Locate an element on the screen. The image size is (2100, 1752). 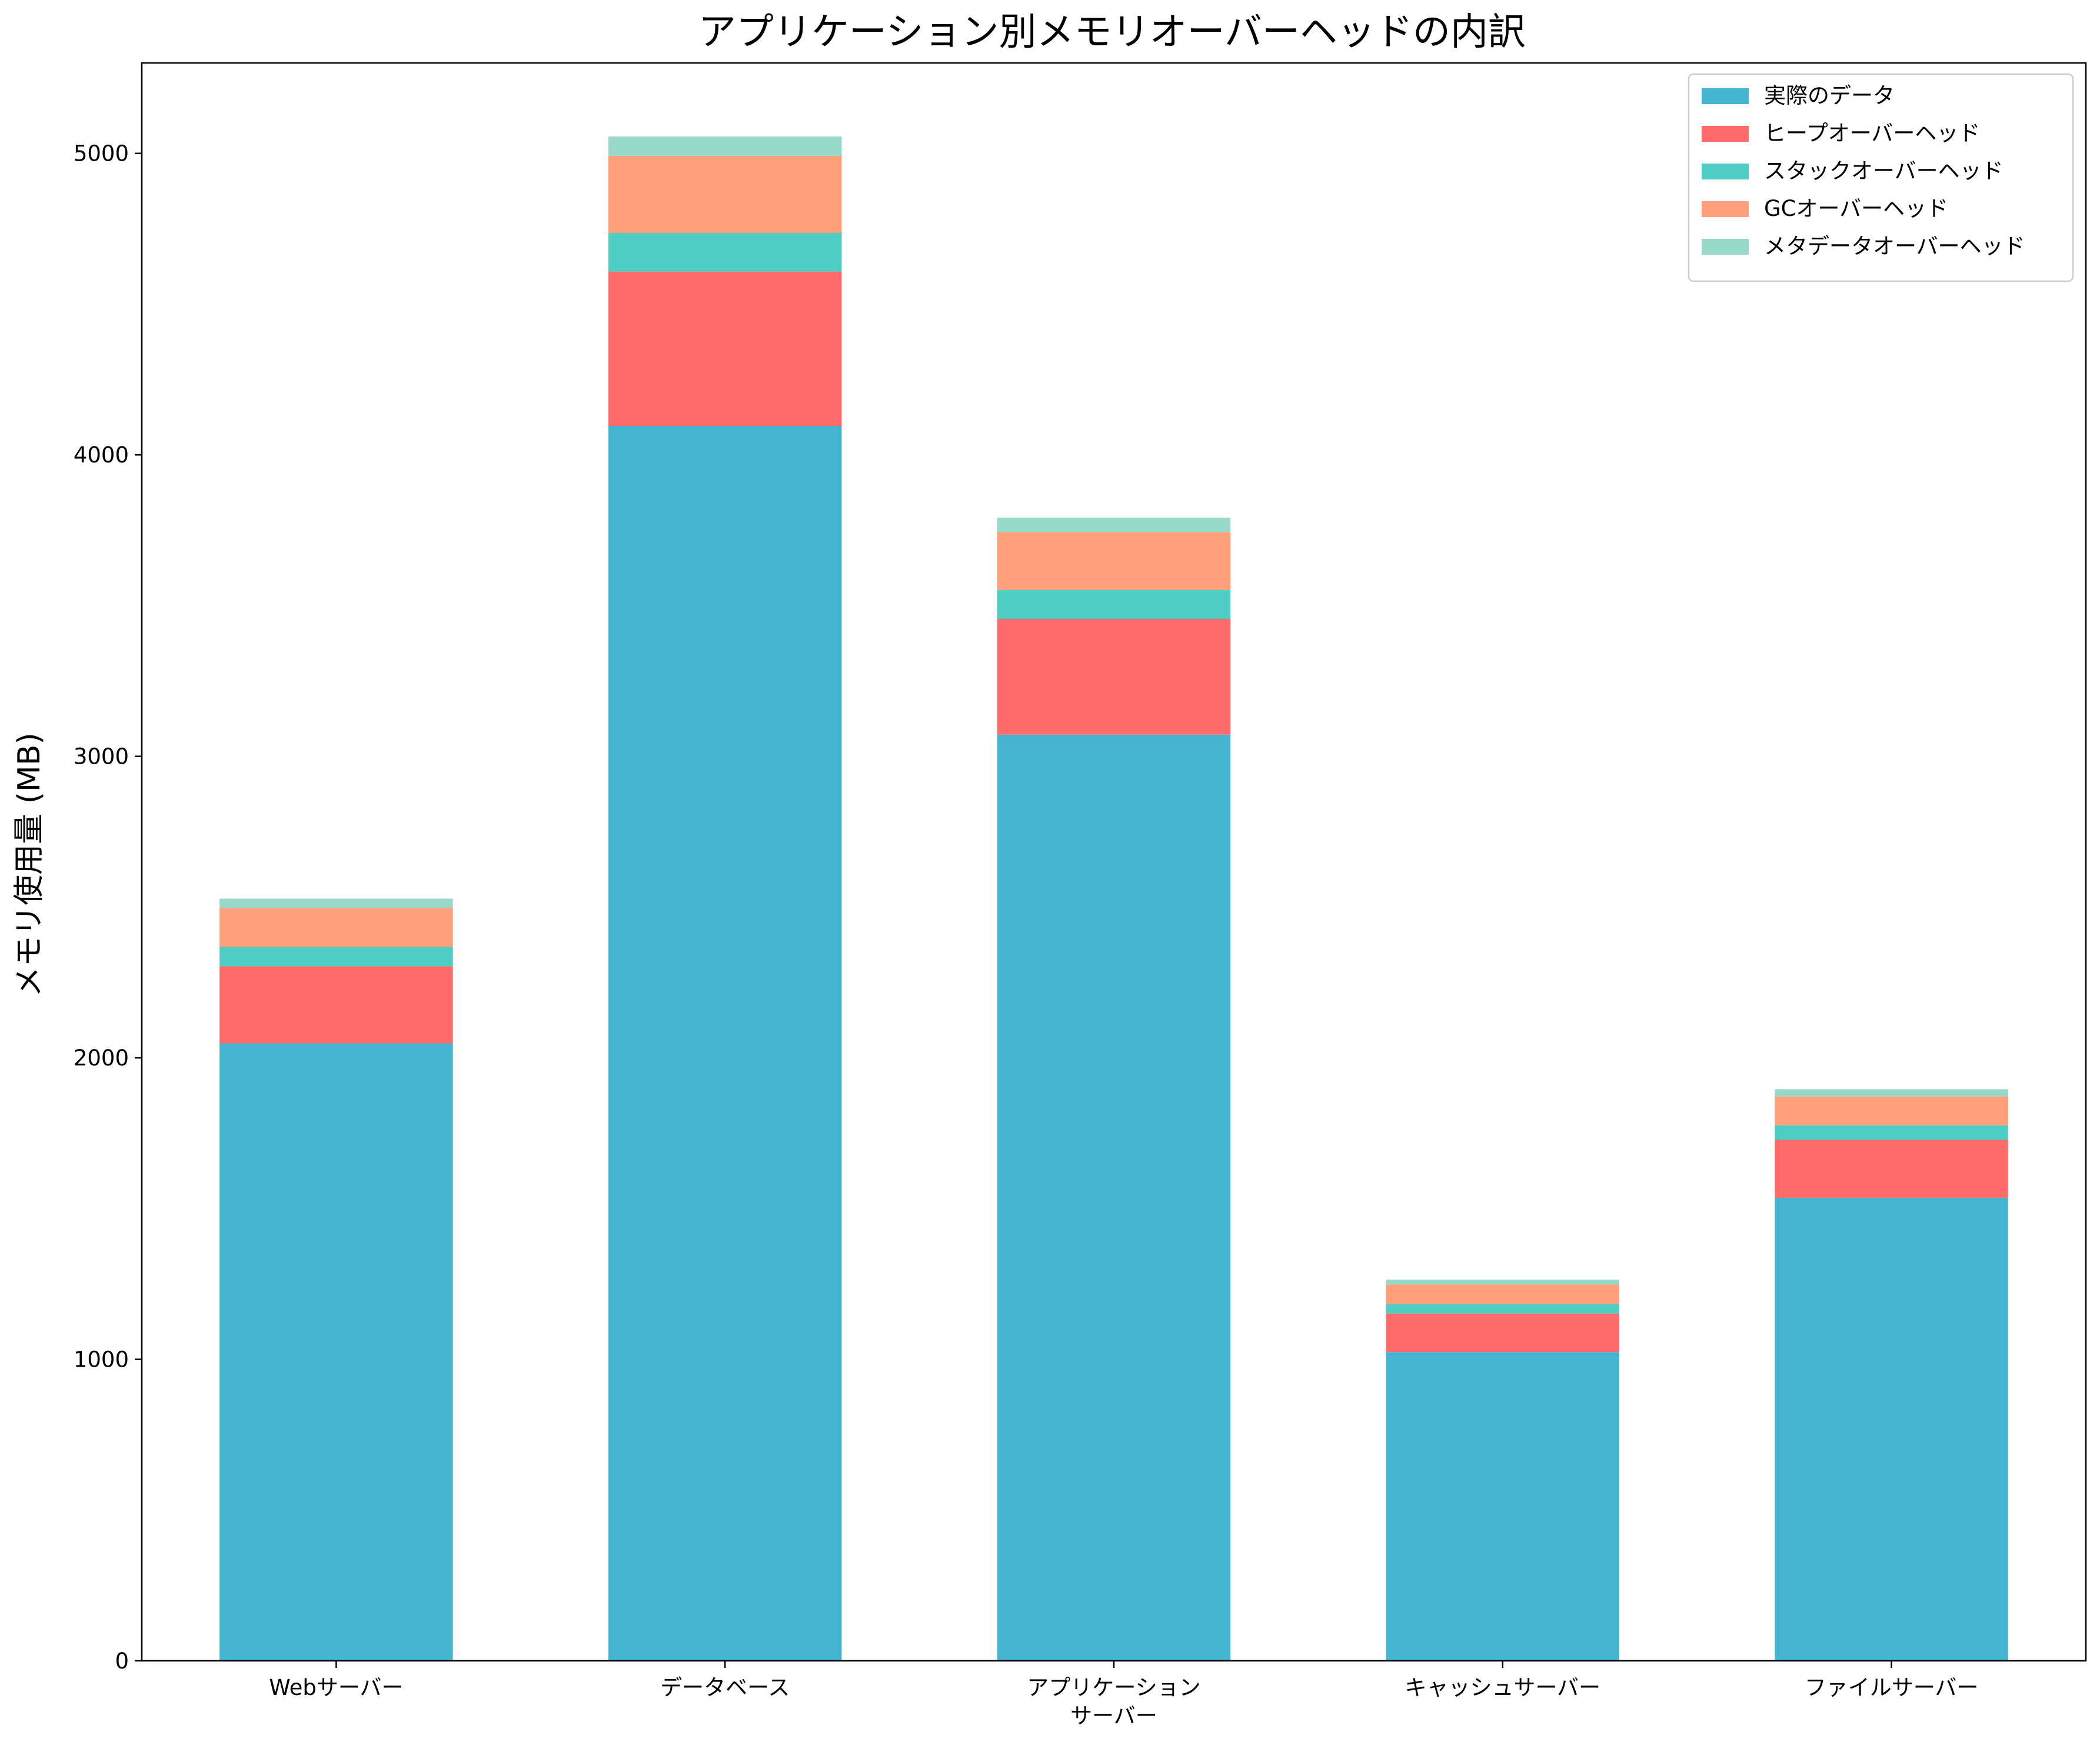
y-tick-label-3: 3000 is located at coordinates (101, 757).